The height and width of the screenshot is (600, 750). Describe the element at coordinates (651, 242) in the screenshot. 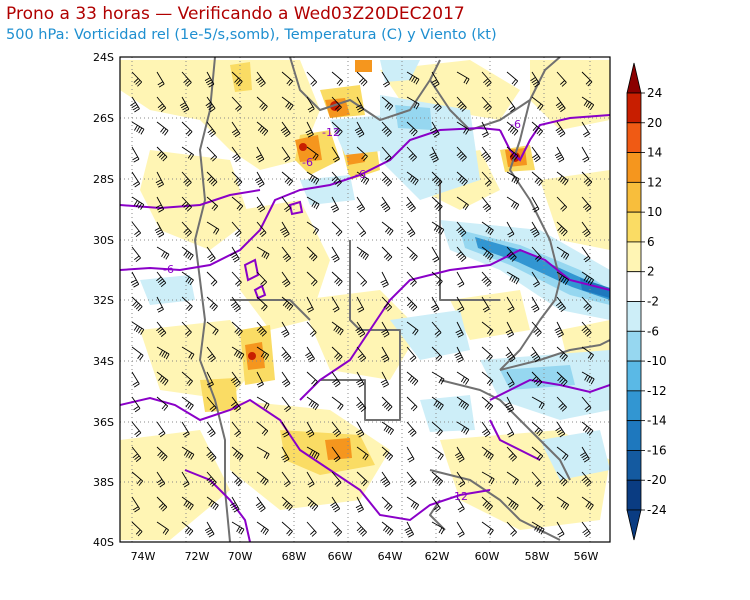

I see `colorbar-label: 6` at that location.